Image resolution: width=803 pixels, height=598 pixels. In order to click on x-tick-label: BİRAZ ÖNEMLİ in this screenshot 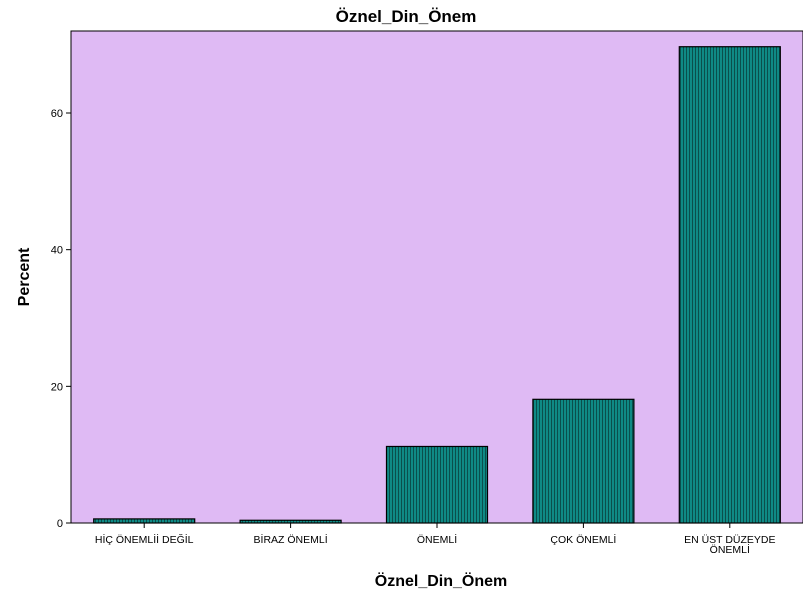, I will do `click(291, 539)`.